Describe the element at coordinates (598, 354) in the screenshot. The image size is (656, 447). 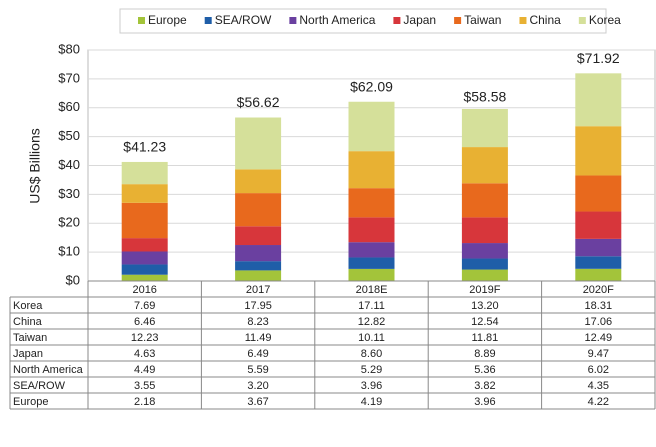
I see `table-cell: 9.47` at that location.